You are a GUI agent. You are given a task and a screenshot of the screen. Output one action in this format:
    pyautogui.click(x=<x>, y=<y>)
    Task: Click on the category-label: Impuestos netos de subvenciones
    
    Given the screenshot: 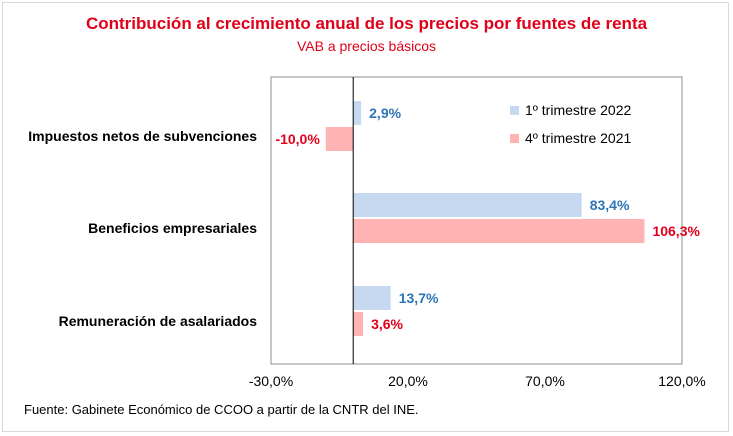 What is the action you would take?
    pyautogui.click(x=142, y=136)
    